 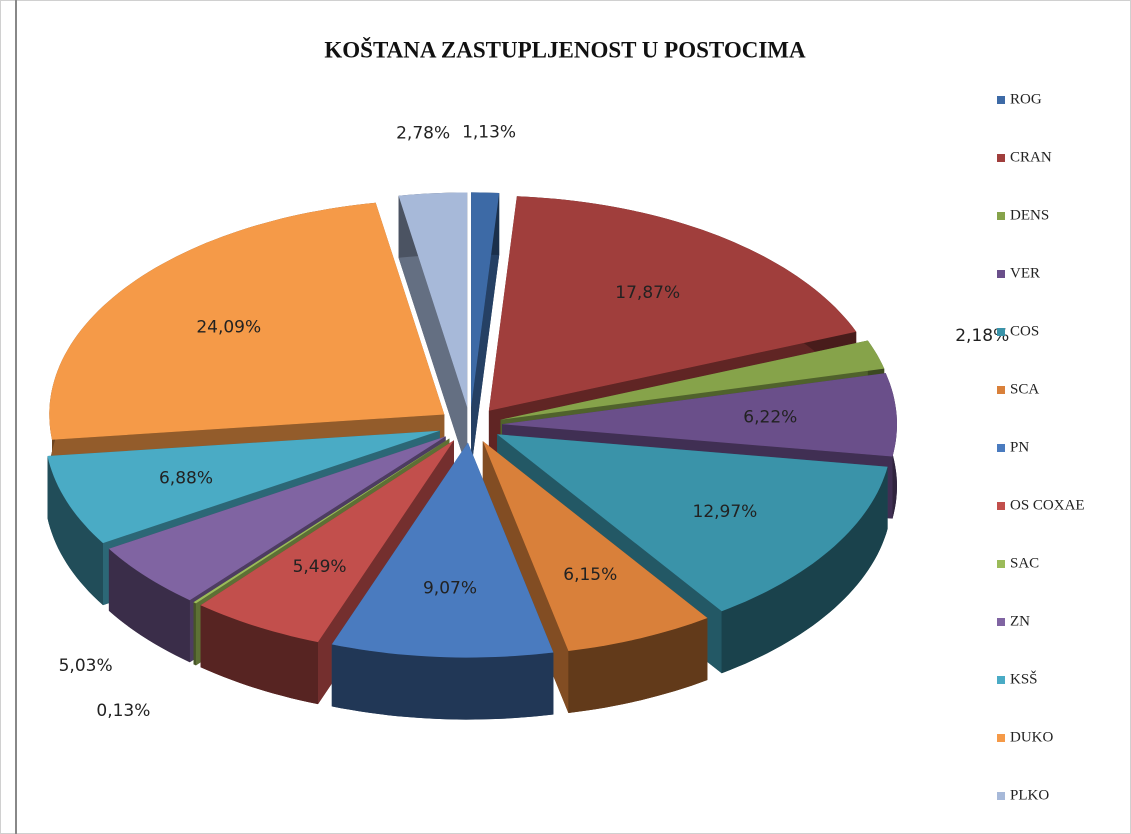 What do you see at coordinates (86, 666) in the screenshot?
I see `data-label: 5,03%` at bounding box center [86, 666].